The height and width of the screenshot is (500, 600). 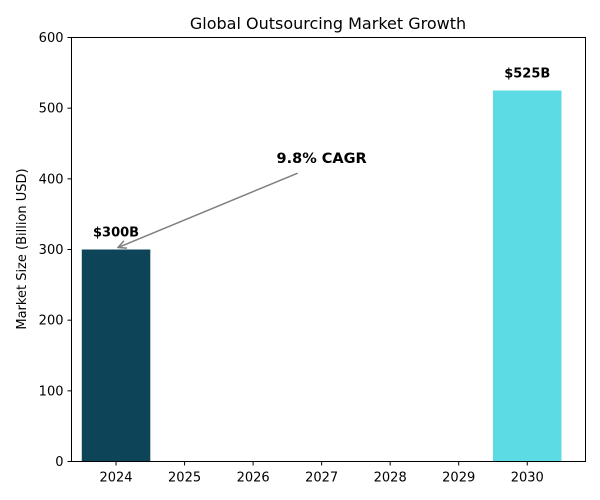 What do you see at coordinates (51, 38) in the screenshot?
I see `y-tick-label-600: 600` at bounding box center [51, 38].